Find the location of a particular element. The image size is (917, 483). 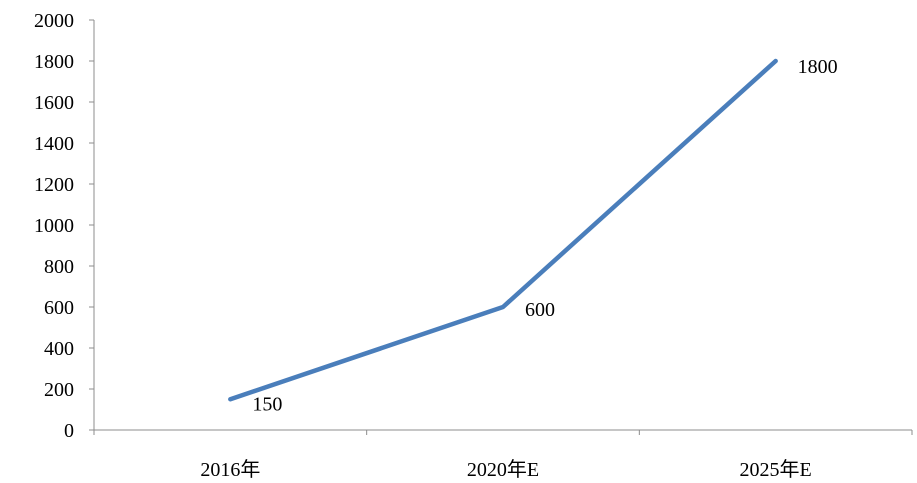

data-label: 600 is located at coordinates (540, 310).